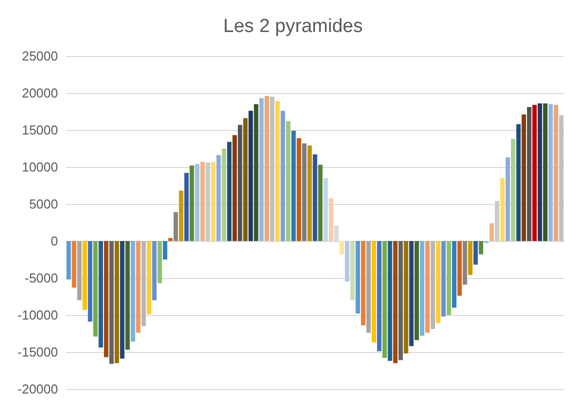 The image size is (586, 407). What do you see at coordinates (41, 278) in the screenshot?
I see `y-tick-label: -5000` at bounding box center [41, 278].